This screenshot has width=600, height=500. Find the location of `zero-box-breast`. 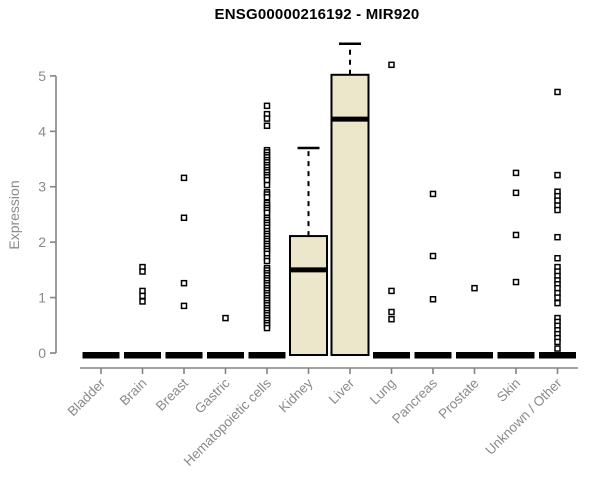

zero-box-breast is located at coordinates (184, 355).